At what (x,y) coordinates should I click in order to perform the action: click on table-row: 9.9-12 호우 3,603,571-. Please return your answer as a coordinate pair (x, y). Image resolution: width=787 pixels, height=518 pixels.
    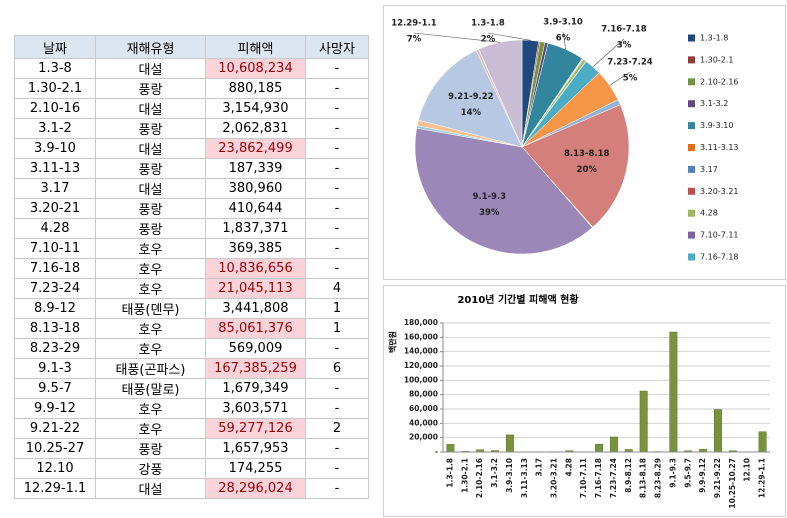
    Looking at the image, I should click on (191, 408).